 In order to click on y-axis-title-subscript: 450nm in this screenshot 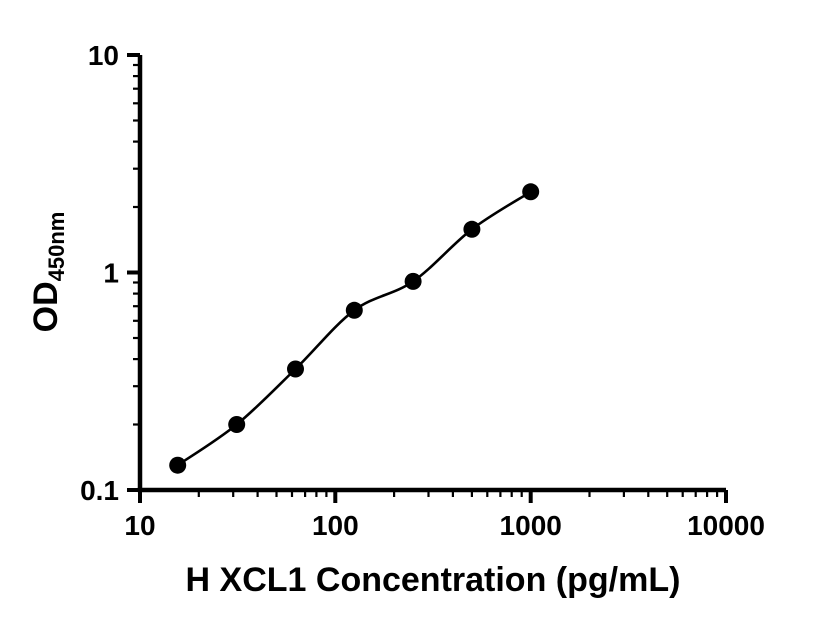, I will do `click(56, 247)`.